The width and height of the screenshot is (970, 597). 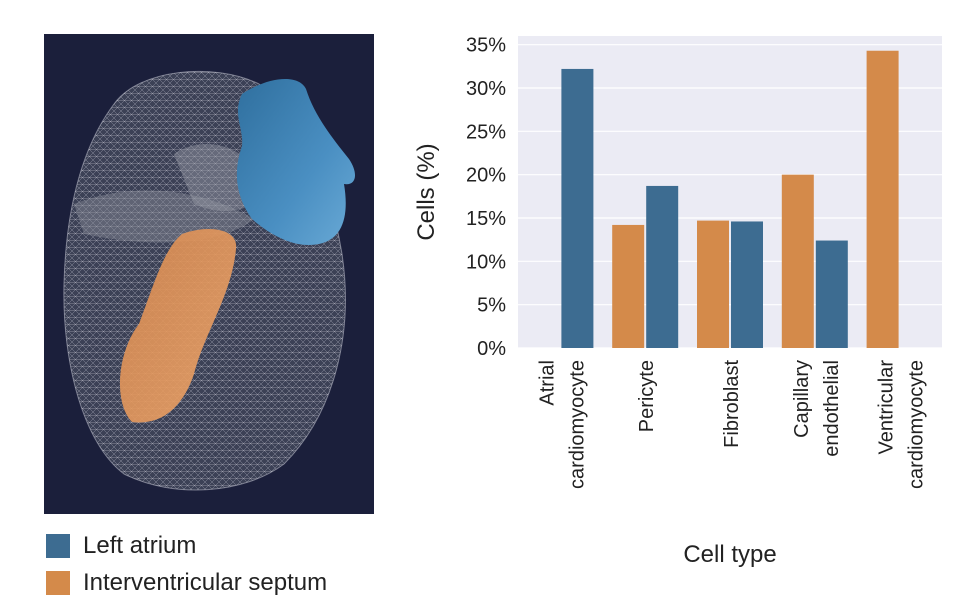 I want to click on x-tick-label: Pericyte, so click(x=647, y=396).